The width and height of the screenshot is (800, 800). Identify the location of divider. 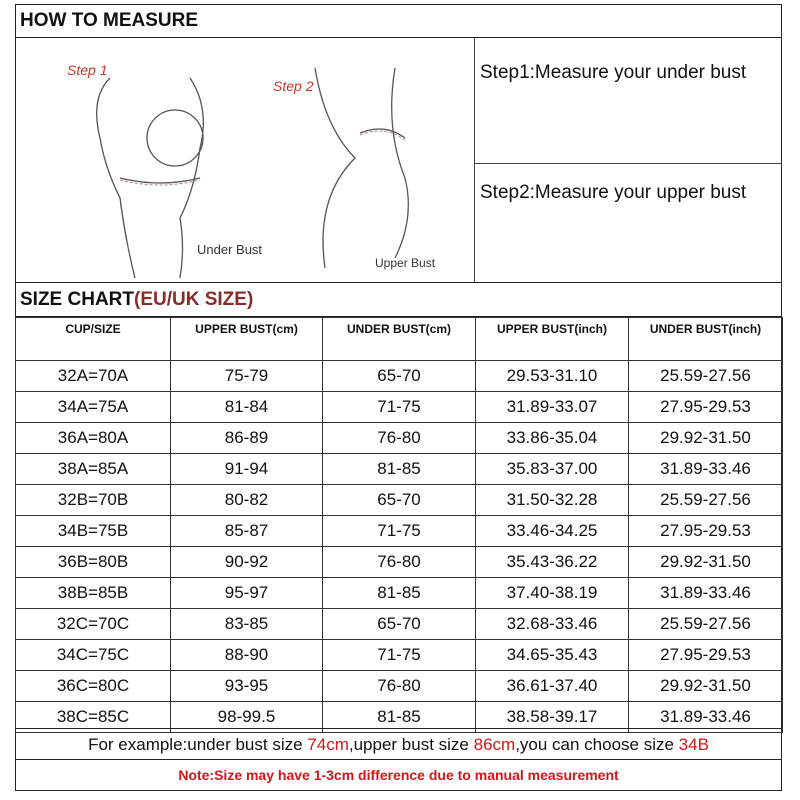
(628, 163).